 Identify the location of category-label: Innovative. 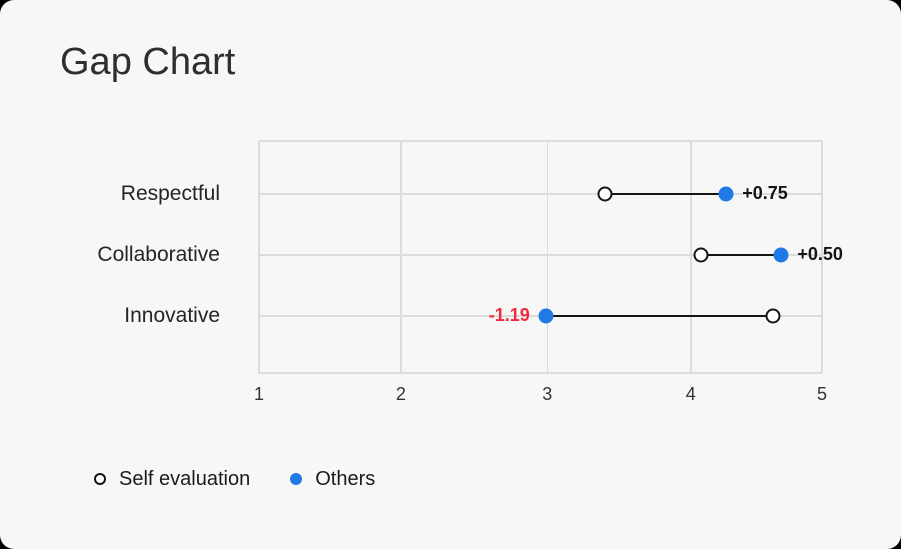
(172, 315).